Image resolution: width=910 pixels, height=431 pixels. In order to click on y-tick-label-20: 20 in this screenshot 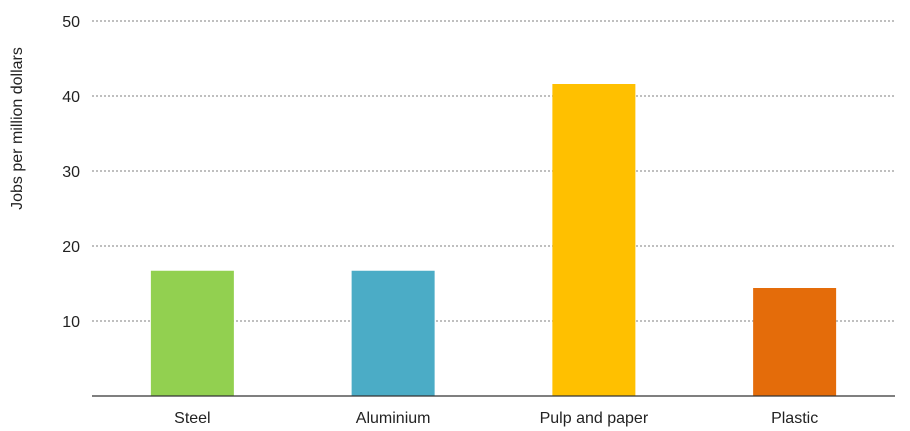, I will do `click(71, 247)`.